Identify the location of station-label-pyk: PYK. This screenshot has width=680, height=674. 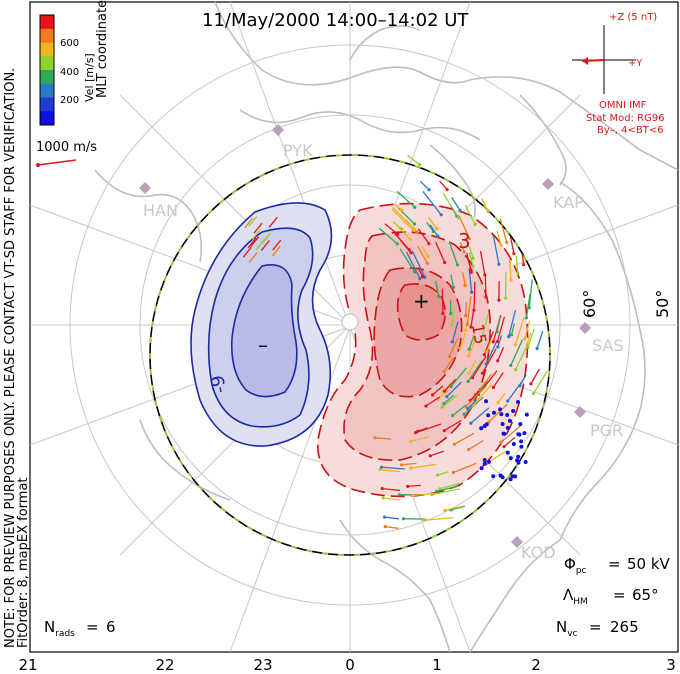
(298, 150).